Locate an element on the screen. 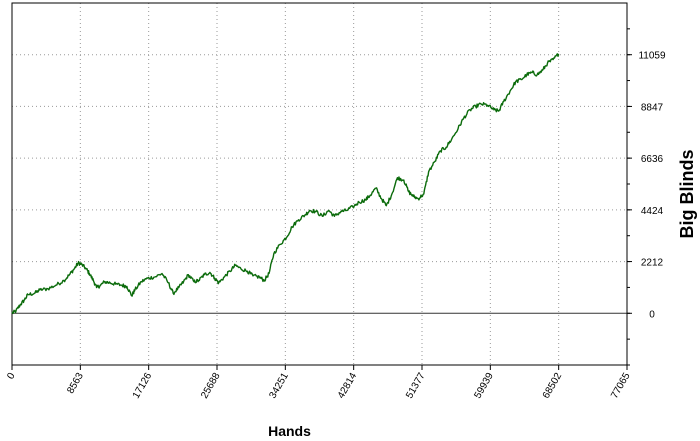  y-tick-label: 6636 is located at coordinates (652, 159).